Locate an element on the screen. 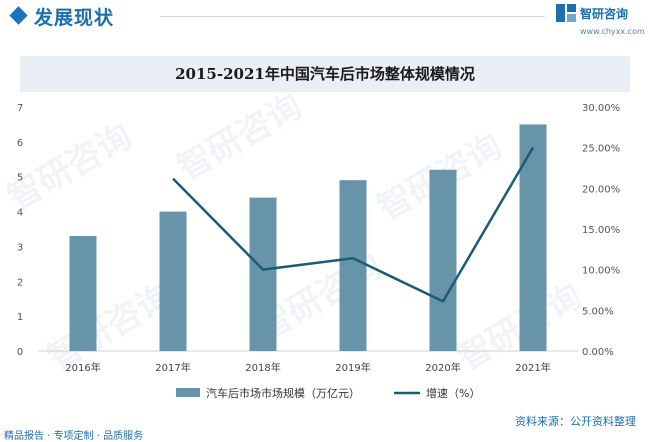 This screenshot has height=442, width=650. brand-url: www.chyxx.com is located at coordinates (612, 31).